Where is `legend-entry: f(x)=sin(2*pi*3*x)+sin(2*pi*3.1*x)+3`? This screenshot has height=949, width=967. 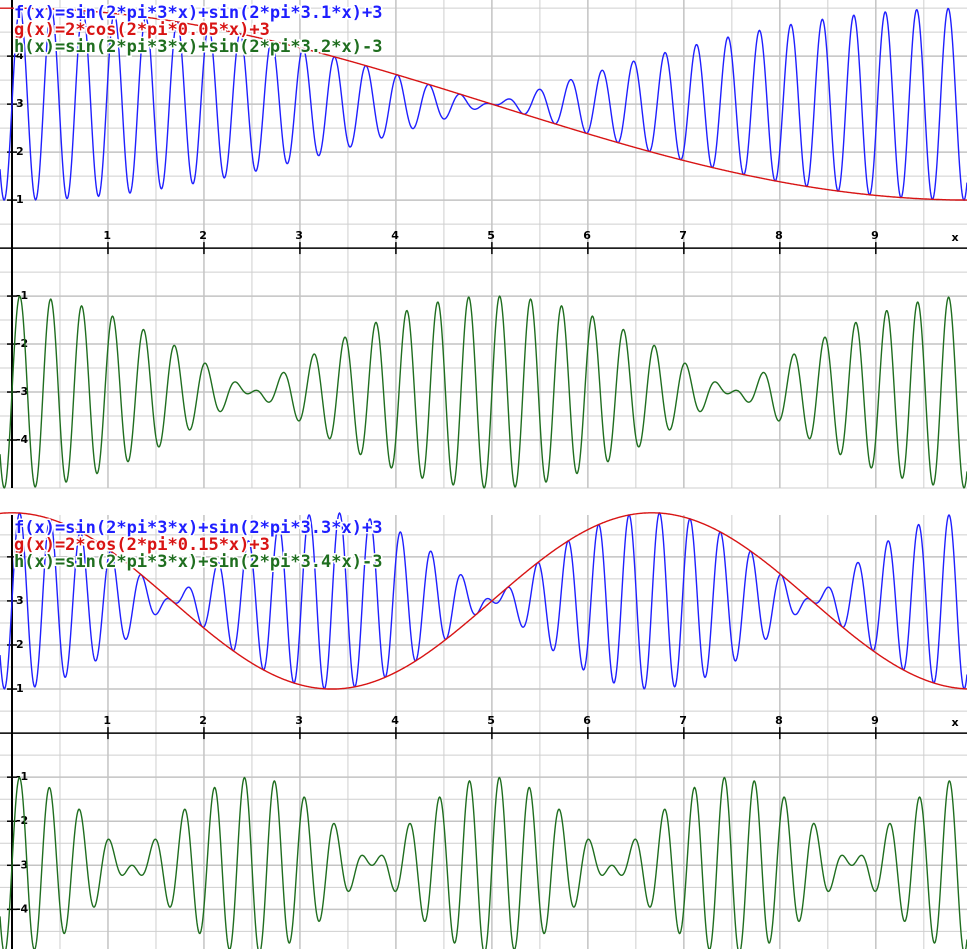
legend-entry: f(x)=sin(2*pi*3*x)+sin(2*pi*3.1*x)+3 is located at coordinates (198, 13).